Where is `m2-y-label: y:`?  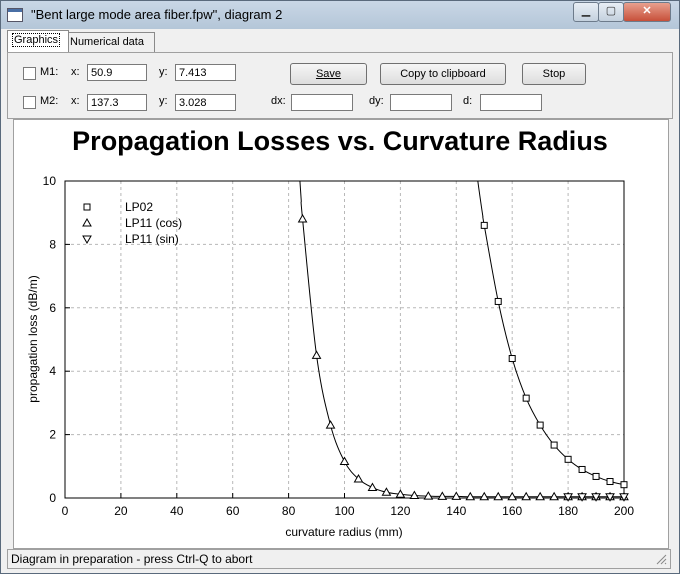 m2-y-label: y: is located at coordinates (163, 101).